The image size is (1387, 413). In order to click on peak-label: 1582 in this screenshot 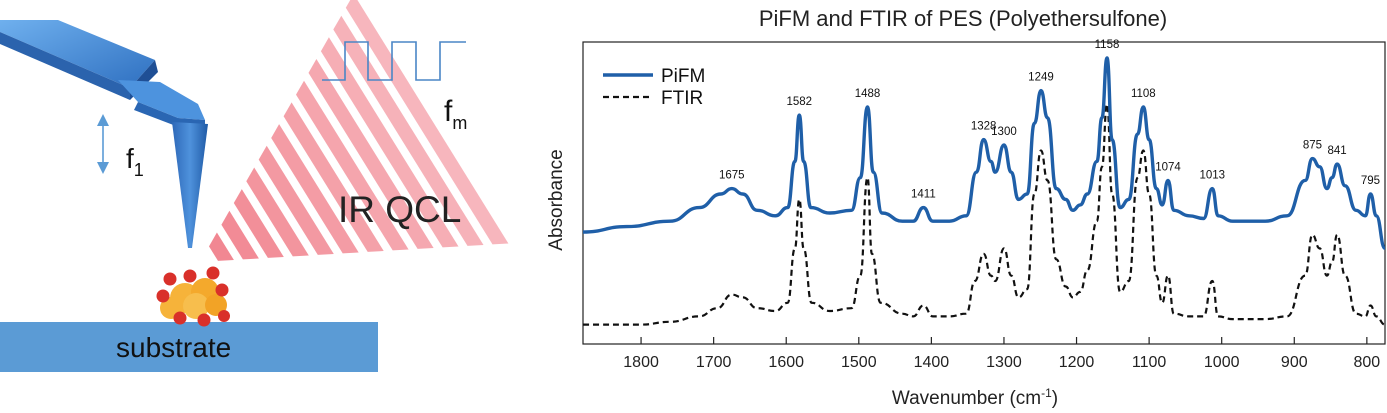, I will do `click(799, 102)`.